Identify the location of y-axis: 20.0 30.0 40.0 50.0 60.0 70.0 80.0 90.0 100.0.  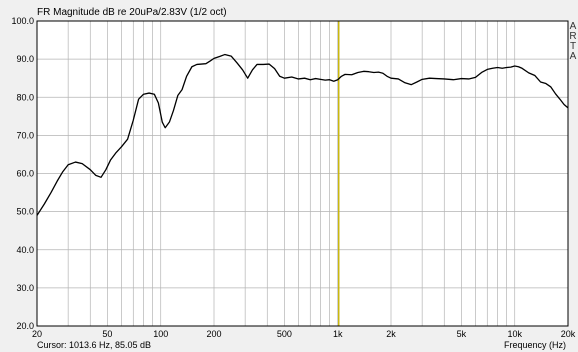
(22, 173).